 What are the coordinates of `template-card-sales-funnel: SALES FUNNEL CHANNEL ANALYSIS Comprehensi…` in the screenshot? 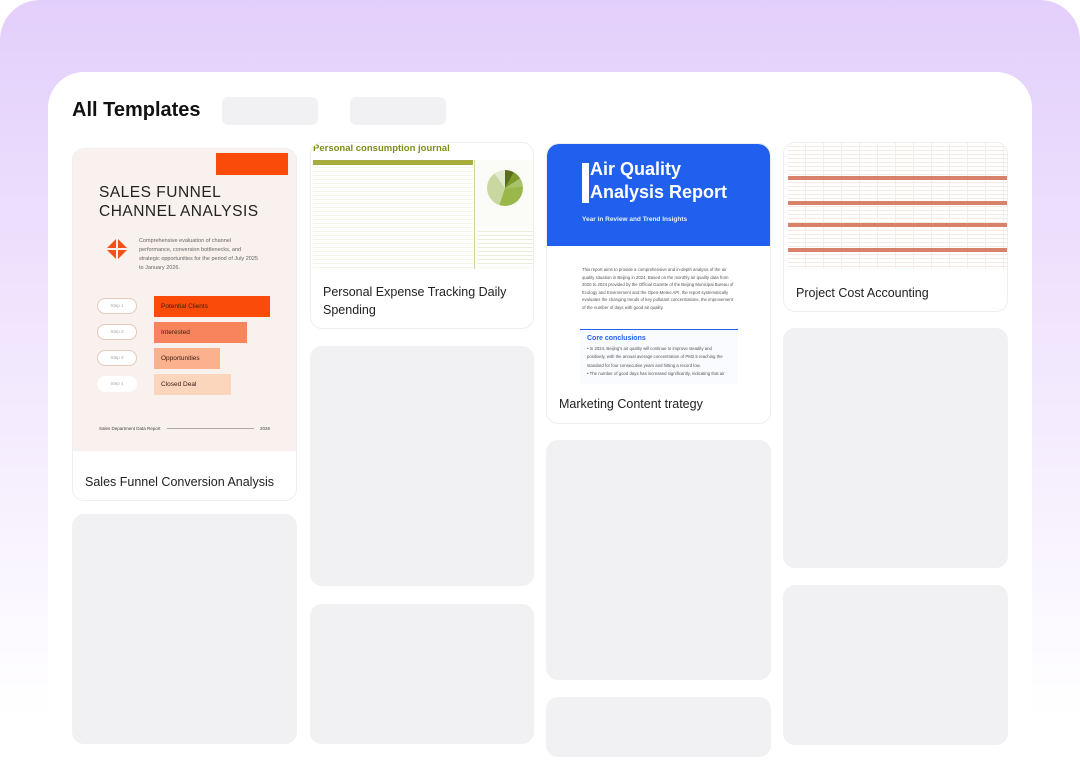 It's located at (184, 324).